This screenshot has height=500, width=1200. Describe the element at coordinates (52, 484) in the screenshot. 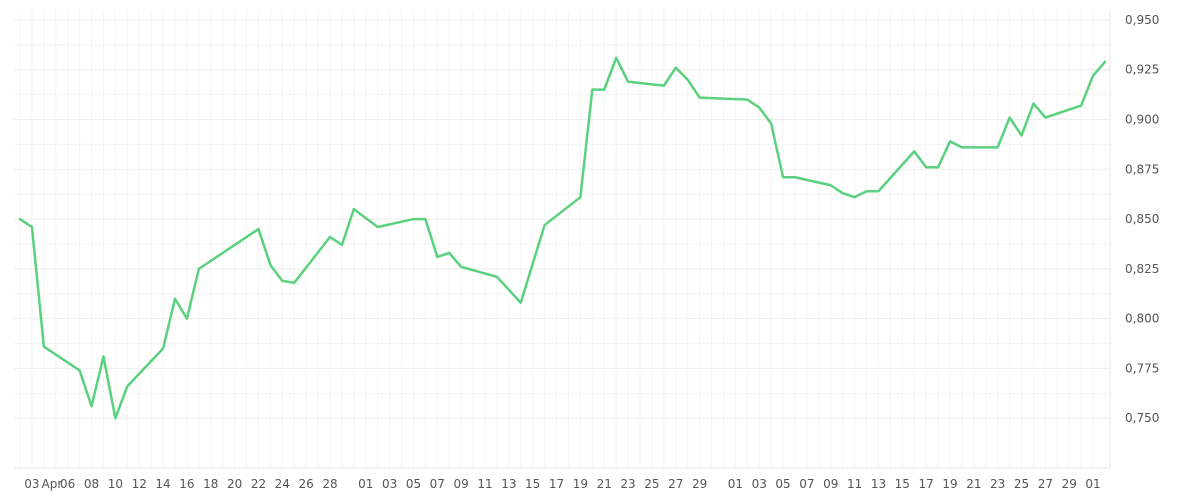

I see `x-tick-label: Apr` at that location.